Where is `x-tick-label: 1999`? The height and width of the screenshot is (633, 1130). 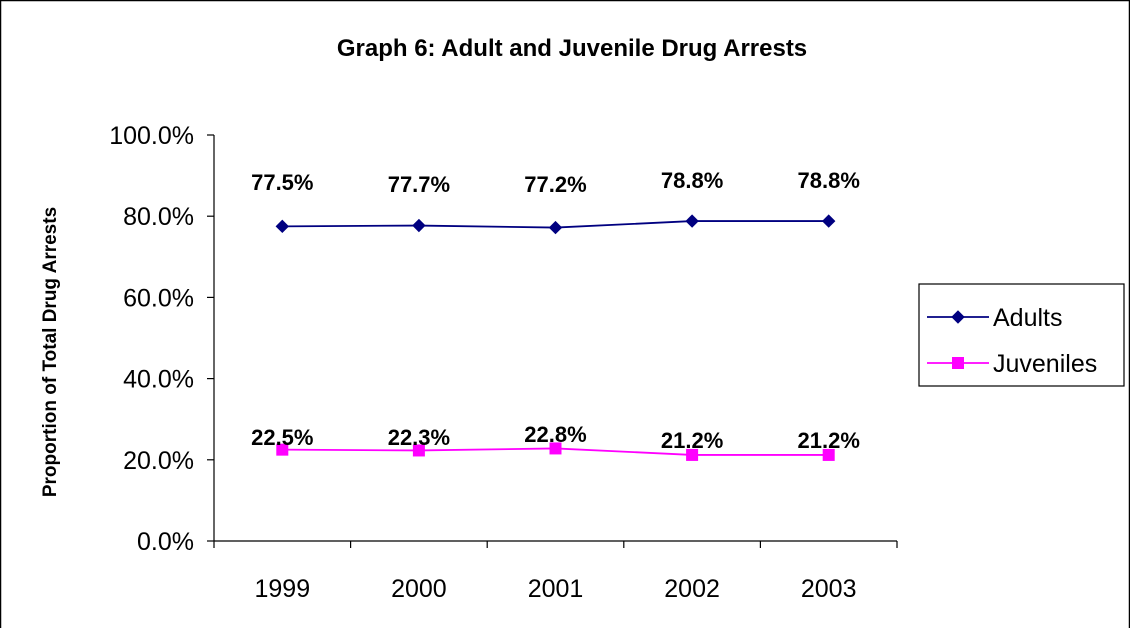 x-tick-label: 1999 is located at coordinates (282, 589).